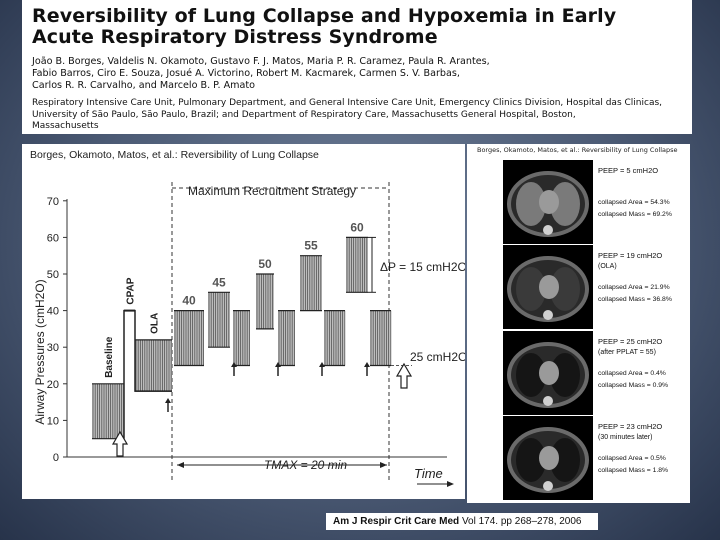 The height and width of the screenshot is (540, 720). I want to click on affil-line-3: Massachusetts, so click(65, 126).